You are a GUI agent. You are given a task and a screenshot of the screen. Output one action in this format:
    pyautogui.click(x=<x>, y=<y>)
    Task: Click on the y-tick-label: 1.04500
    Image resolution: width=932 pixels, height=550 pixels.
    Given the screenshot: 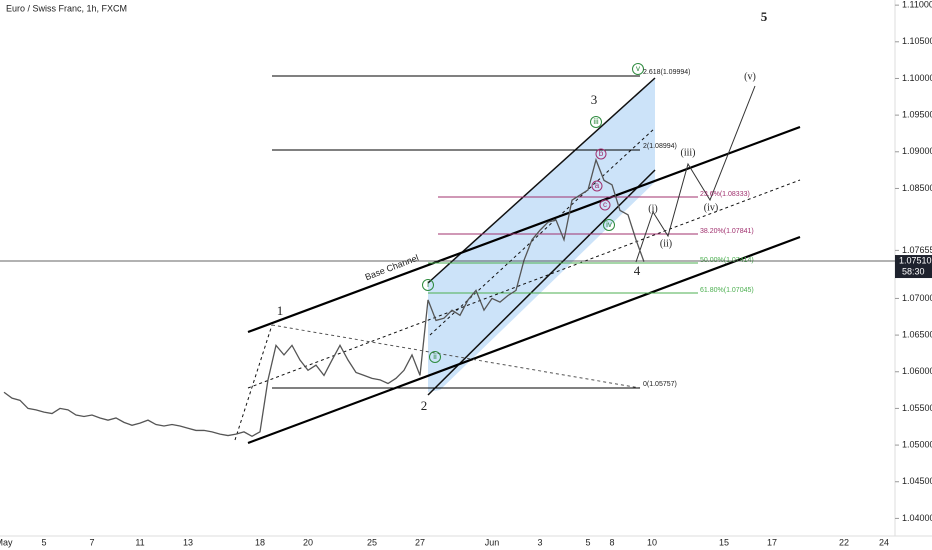 What is the action you would take?
    pyautogui.click(x=917, y=481)
    